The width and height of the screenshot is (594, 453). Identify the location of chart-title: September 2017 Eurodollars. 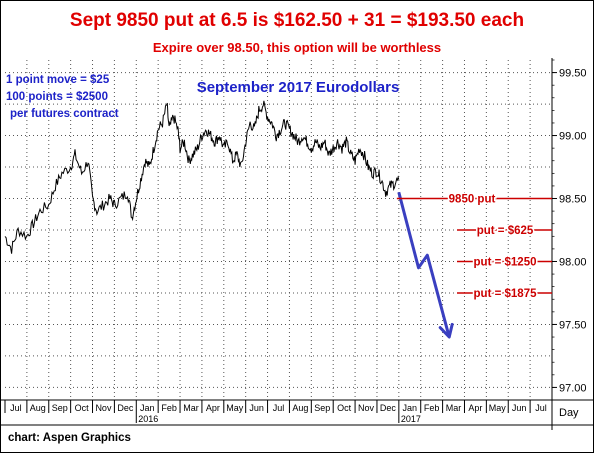
(298, 87).